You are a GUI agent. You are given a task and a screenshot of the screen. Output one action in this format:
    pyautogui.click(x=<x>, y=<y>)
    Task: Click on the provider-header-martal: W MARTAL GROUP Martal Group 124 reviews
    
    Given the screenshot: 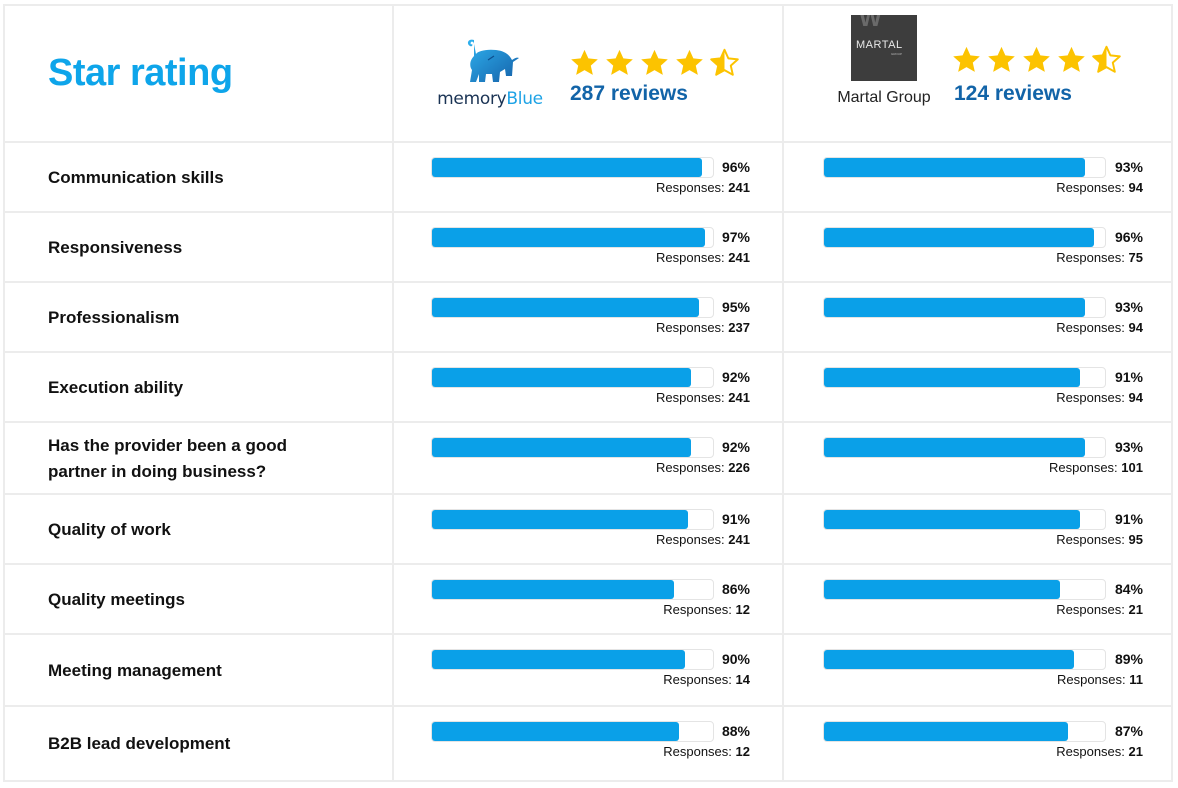 What is the action you would take?
    pyautogui.click(x=977, y=73)
    